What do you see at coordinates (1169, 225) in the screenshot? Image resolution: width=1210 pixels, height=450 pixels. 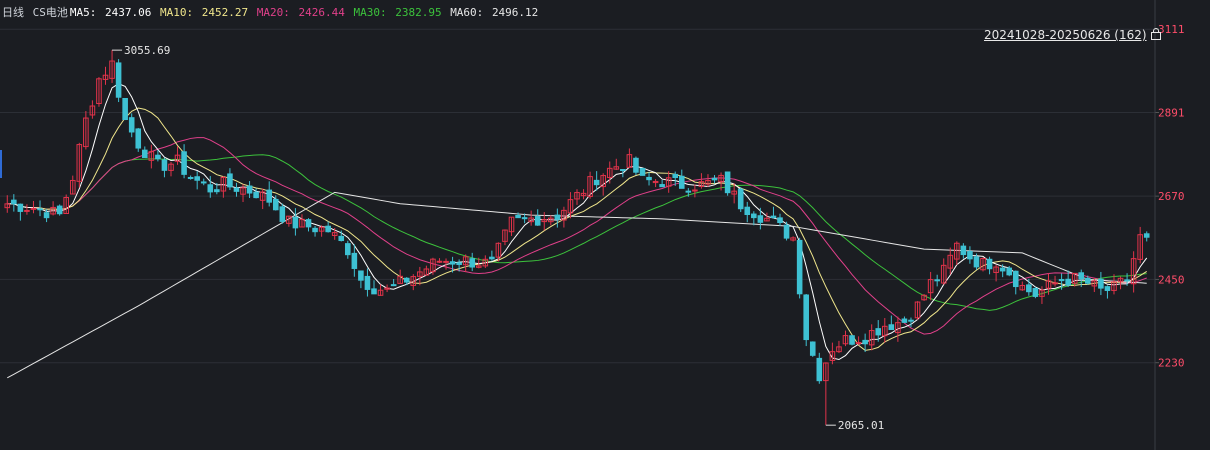 I see `y-axis: 3111 2891 2670 2450 2230` at bounding box center [1169, 225].